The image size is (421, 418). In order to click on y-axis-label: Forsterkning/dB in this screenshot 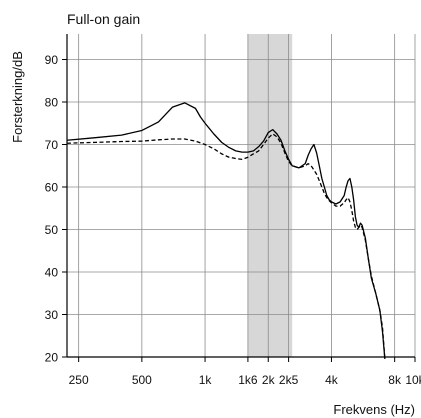, I will do `click(17, 97)`.